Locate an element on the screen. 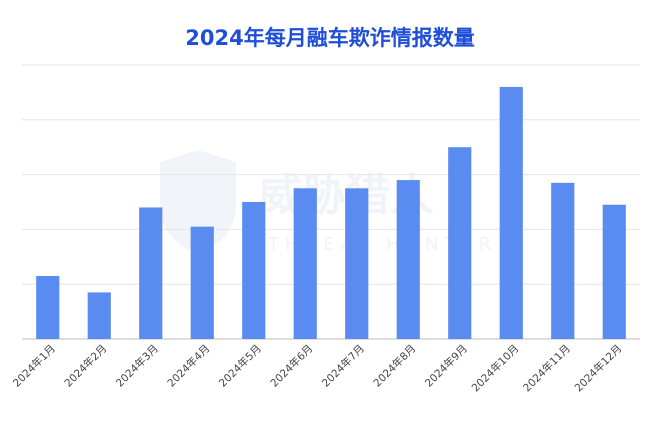 This screenshot has height=425, width=660. chart-title: 2024年每月融车欺诈情报数量 is located at coordinates (330, 38).